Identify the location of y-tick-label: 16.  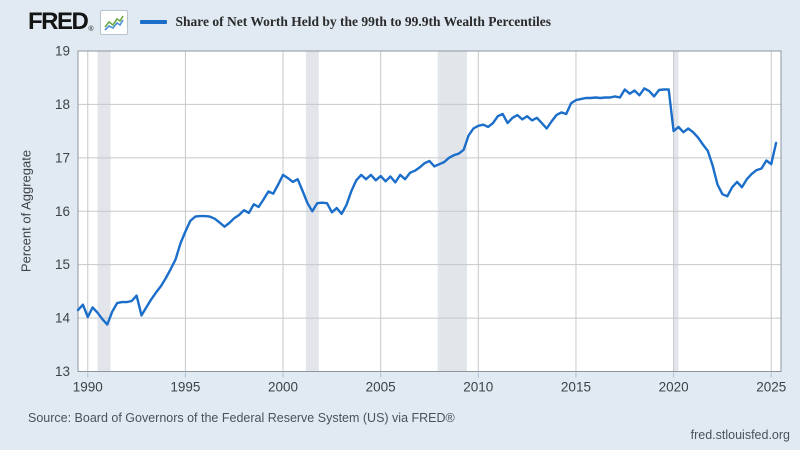
(62, 211).